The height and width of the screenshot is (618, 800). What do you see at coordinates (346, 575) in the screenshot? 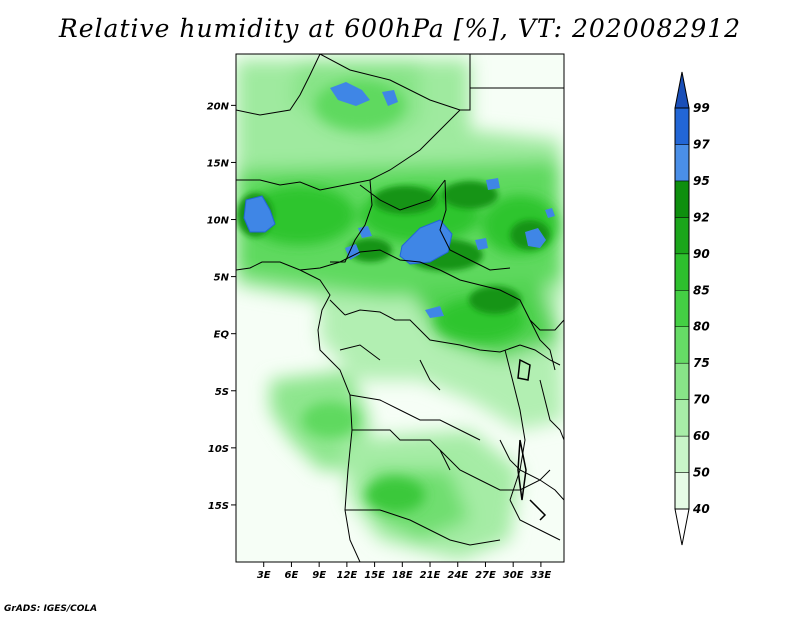
I see `lon-tick-label: 12E` at bounding box center [346, 575].